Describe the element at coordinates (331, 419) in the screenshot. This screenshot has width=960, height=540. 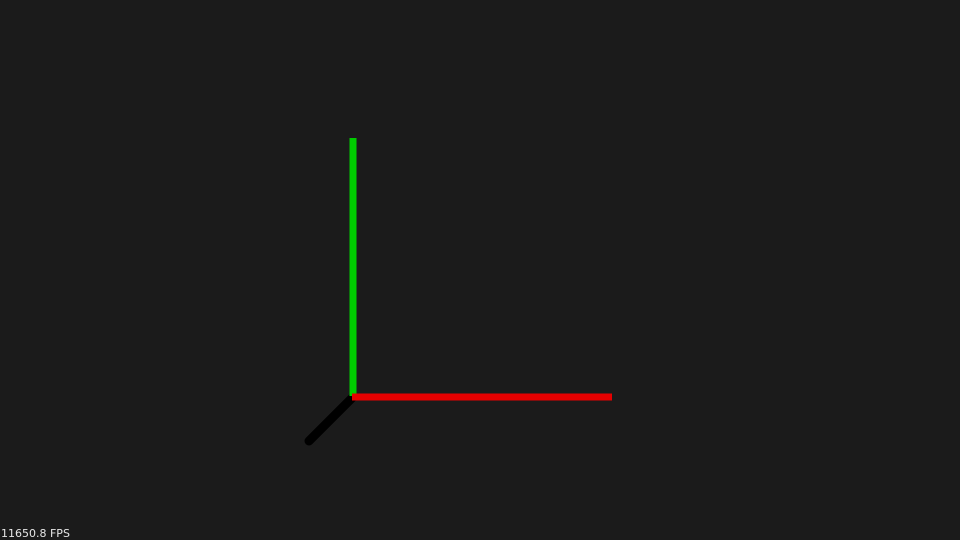
I see `z-axis-line` at that location.